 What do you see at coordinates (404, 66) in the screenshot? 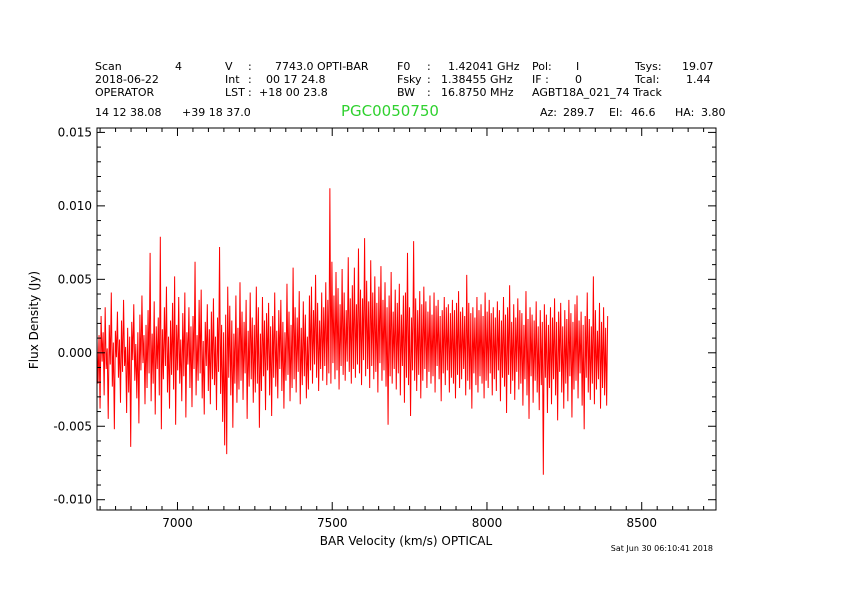
I see `f0-label: F0` at bounding box center [404, 66].